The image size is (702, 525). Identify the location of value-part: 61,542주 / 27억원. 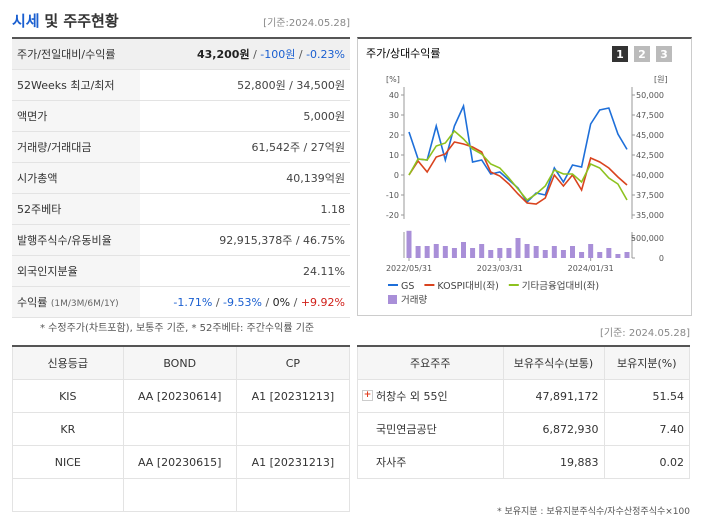
(298, 147).